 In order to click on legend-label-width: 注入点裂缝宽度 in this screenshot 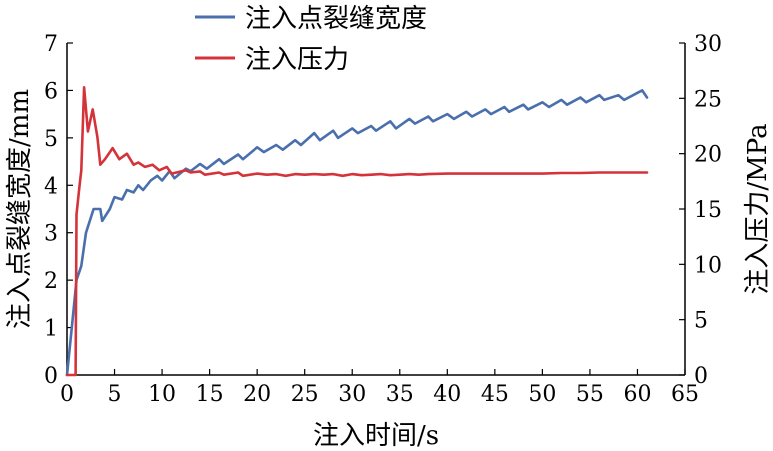, I will do `click(336, 19)`.